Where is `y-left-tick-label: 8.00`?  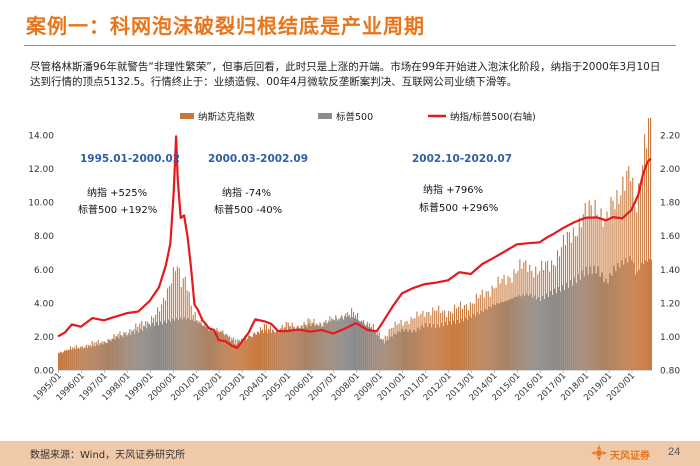
y-left-tick-label: 8.00 is located at coordinates (44, 237).